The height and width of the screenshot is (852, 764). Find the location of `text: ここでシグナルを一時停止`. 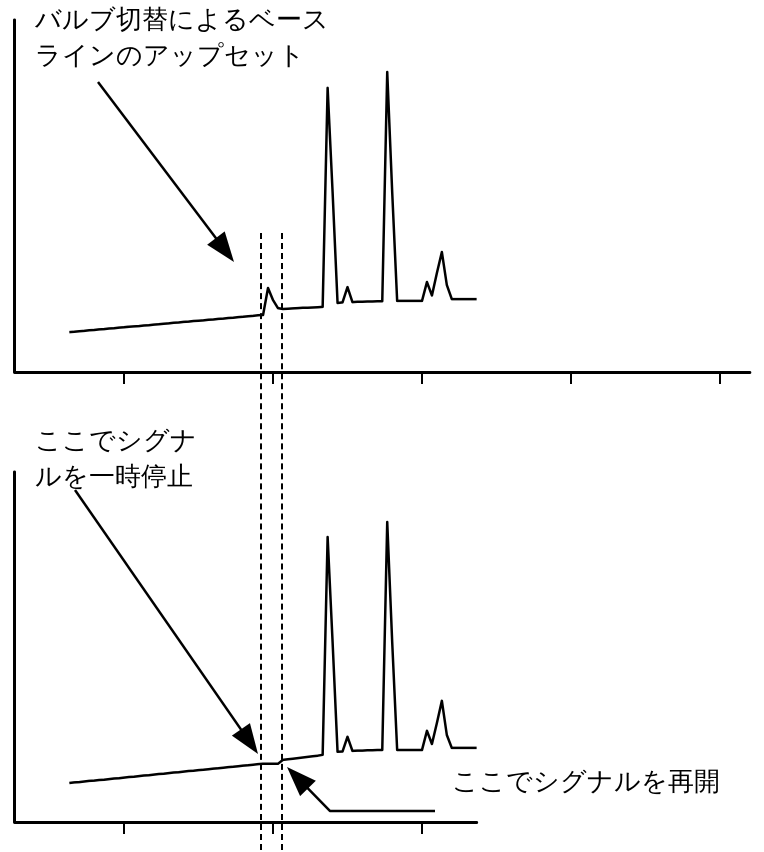

text: ここでシグナルを一時停止 is located at coordinates (116, 459).